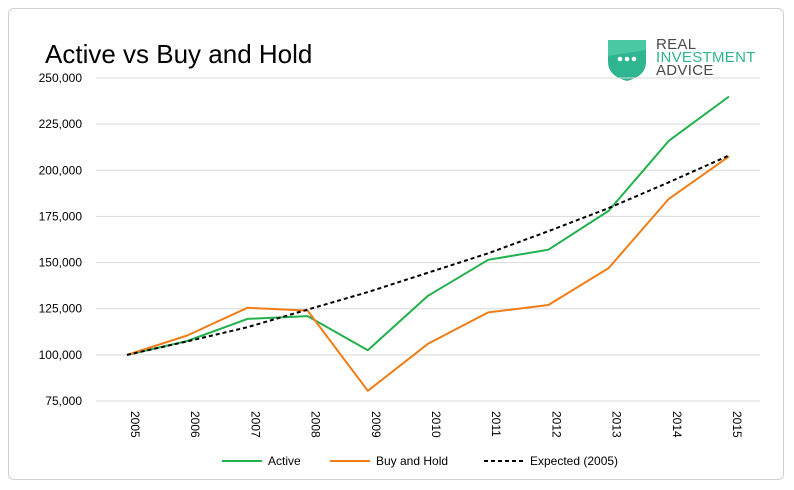 This screenshot has height=490, width=794. I want to click on x-tick-label: 2012, so click(556, 424).